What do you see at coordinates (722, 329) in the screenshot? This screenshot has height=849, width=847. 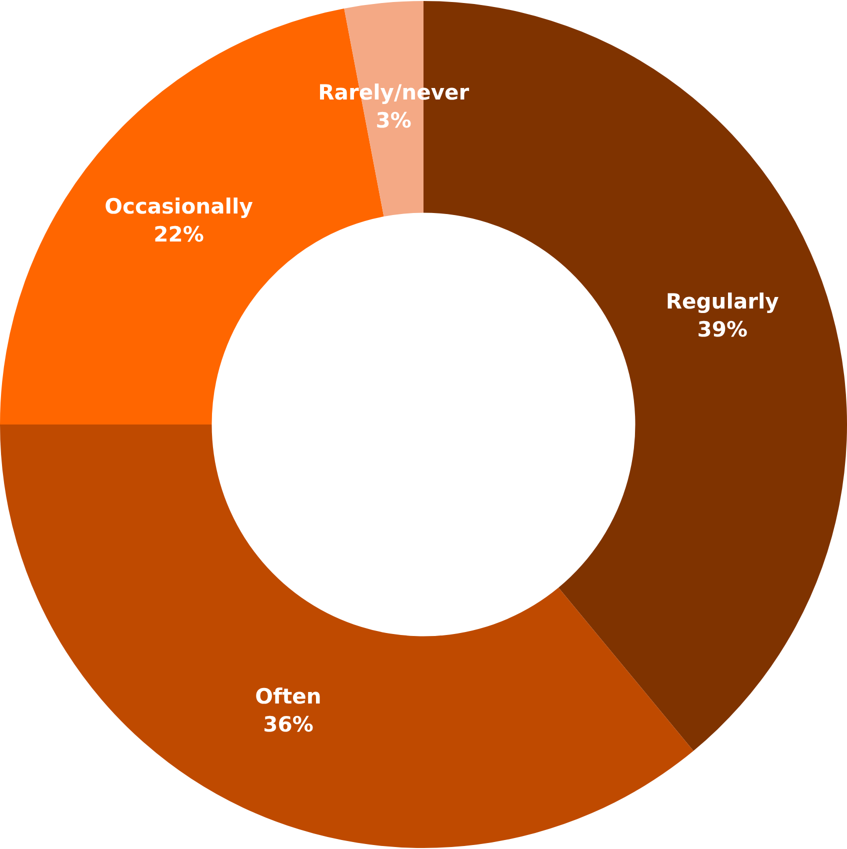 I see `data-label: 39%` at bounding box center [722, 329].